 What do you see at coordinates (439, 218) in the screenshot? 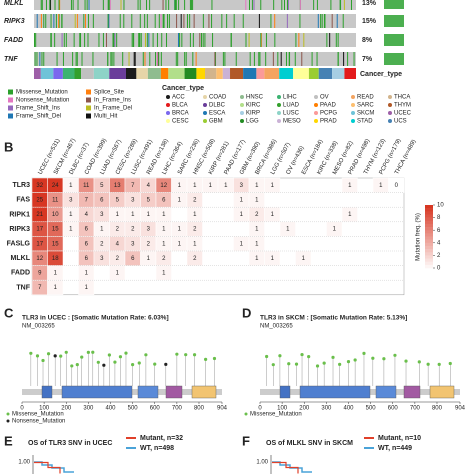
I see `colorbar-label: 8` at bounding box center [439, 218].